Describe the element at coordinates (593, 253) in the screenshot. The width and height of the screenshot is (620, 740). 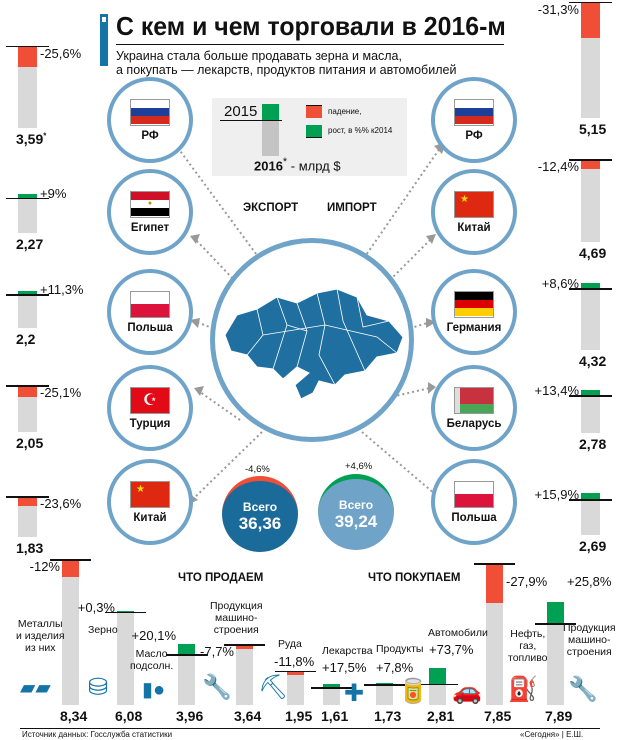
I see `import-1-value: 4,69` at that location.